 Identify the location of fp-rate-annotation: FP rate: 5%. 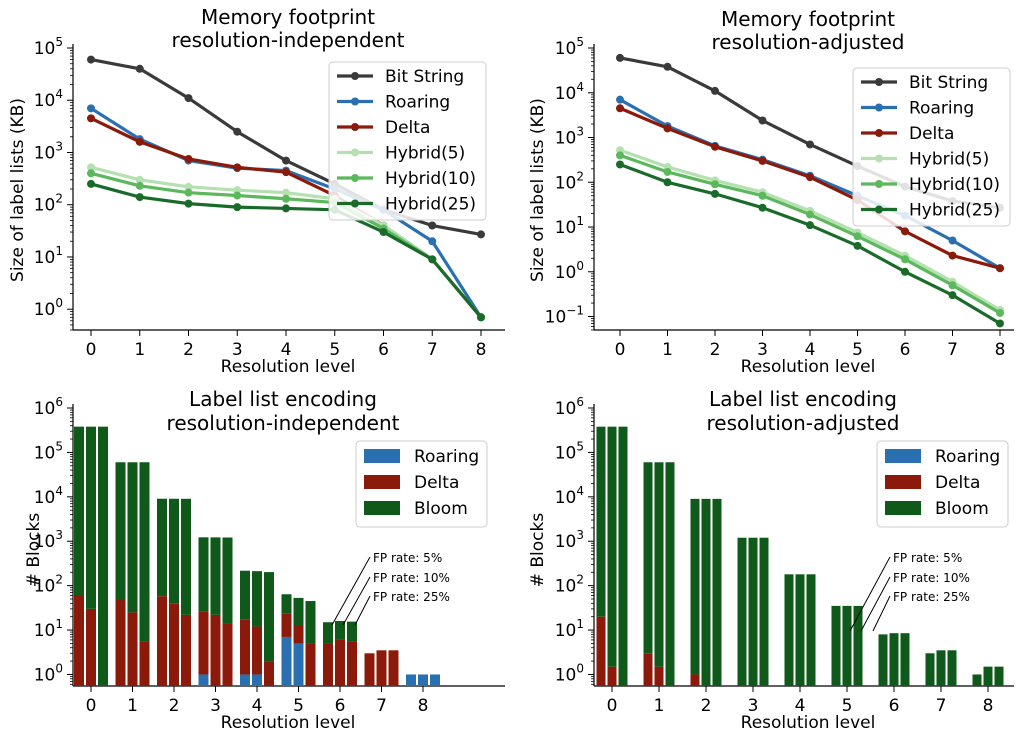
(927, 558).